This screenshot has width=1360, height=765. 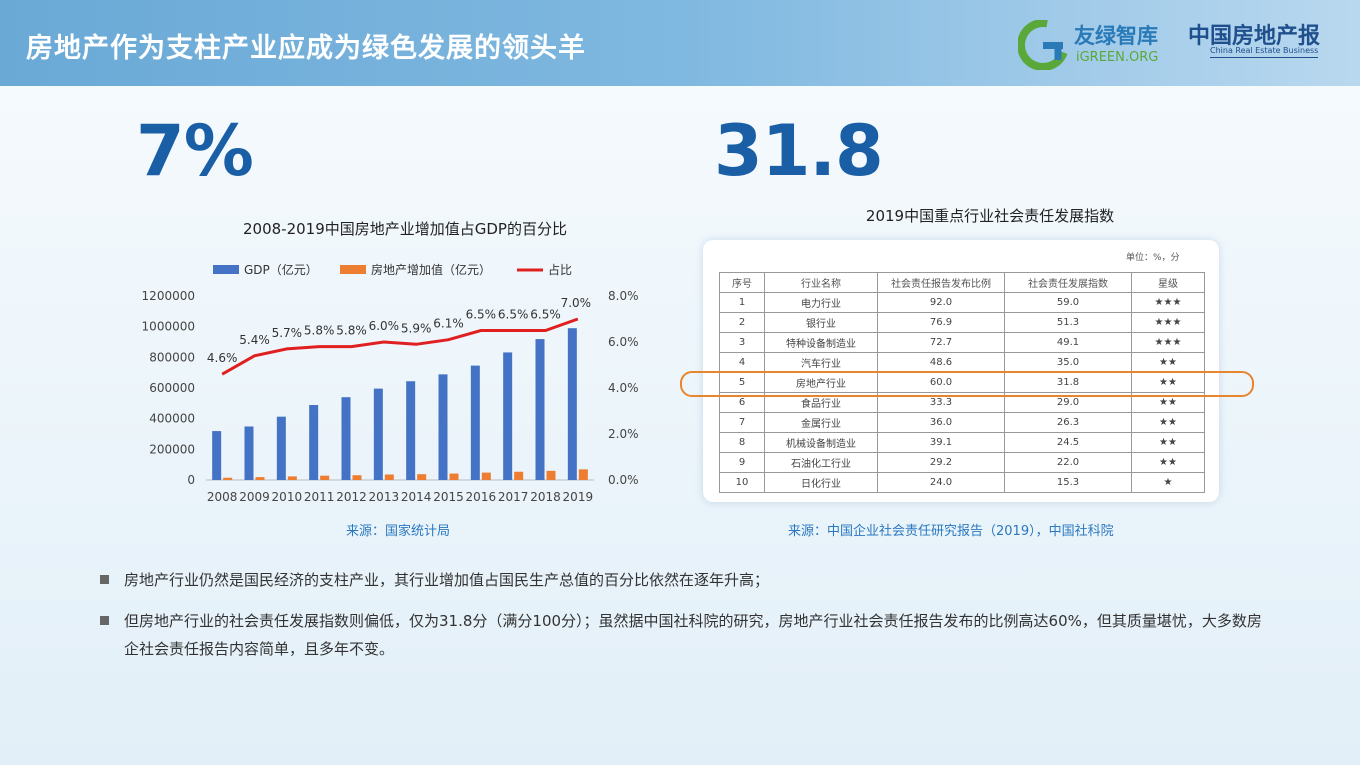 What do you see at coordinates (1068, 362) in the screenshot?
I see `table-cell: 35.0` at bounding box center [1068, 362].